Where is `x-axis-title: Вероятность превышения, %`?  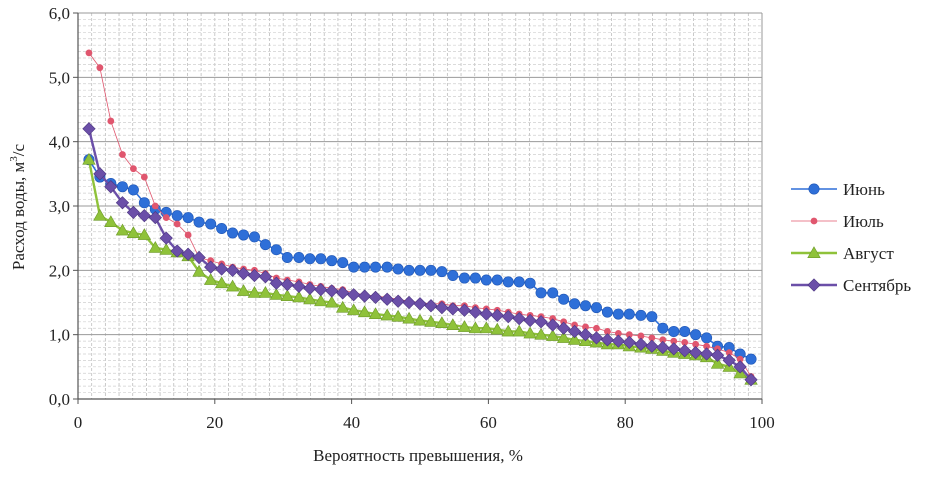 x-axis-title: Вероятность превышения, % is located at coordinates (418, 455).